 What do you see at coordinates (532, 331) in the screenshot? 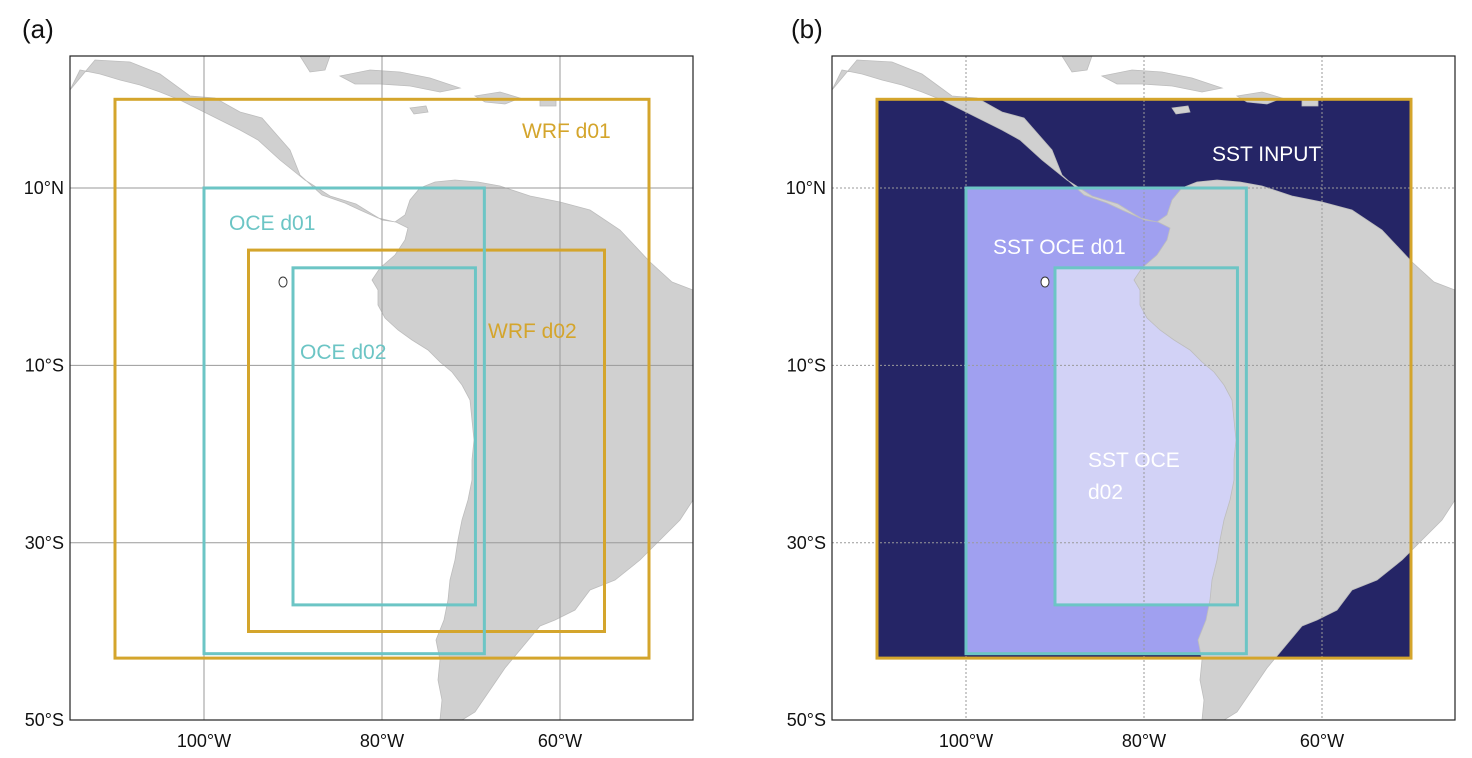
I see `wrf-d02-label: WRF d02` at bounding box center [532, 331].